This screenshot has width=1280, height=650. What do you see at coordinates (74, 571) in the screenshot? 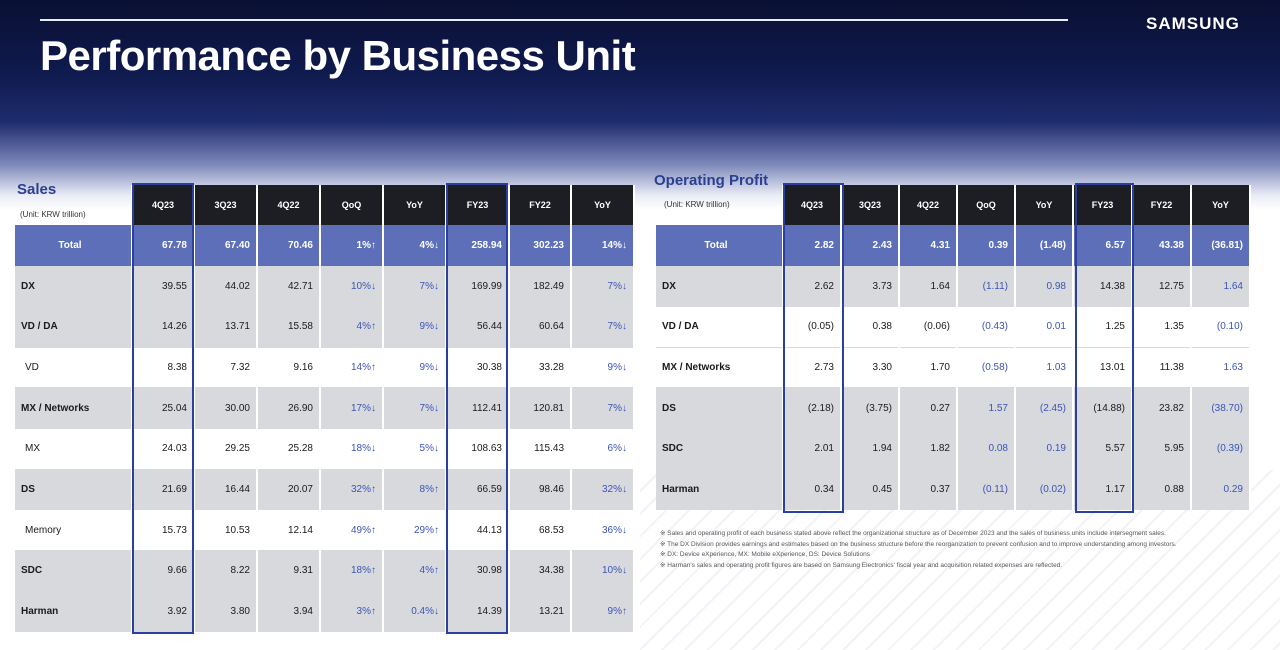
I see `sales-row-label: SDC` at bounding box center [74, 571].